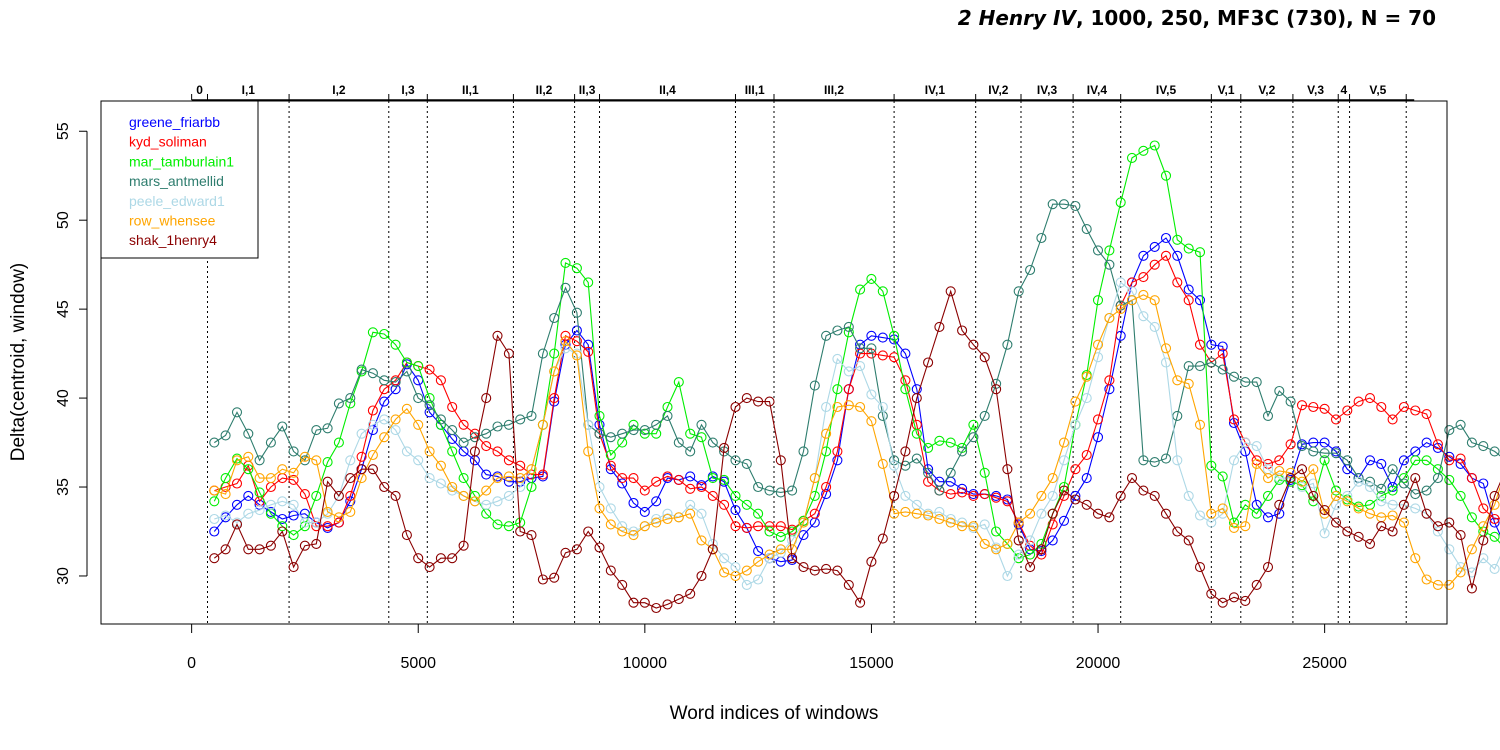 The width and height of the screenshot is (1500, 750). Describe the element at coordinates (1166, 90) in the screenshot. I see `scene-label: IV,5` at that location.